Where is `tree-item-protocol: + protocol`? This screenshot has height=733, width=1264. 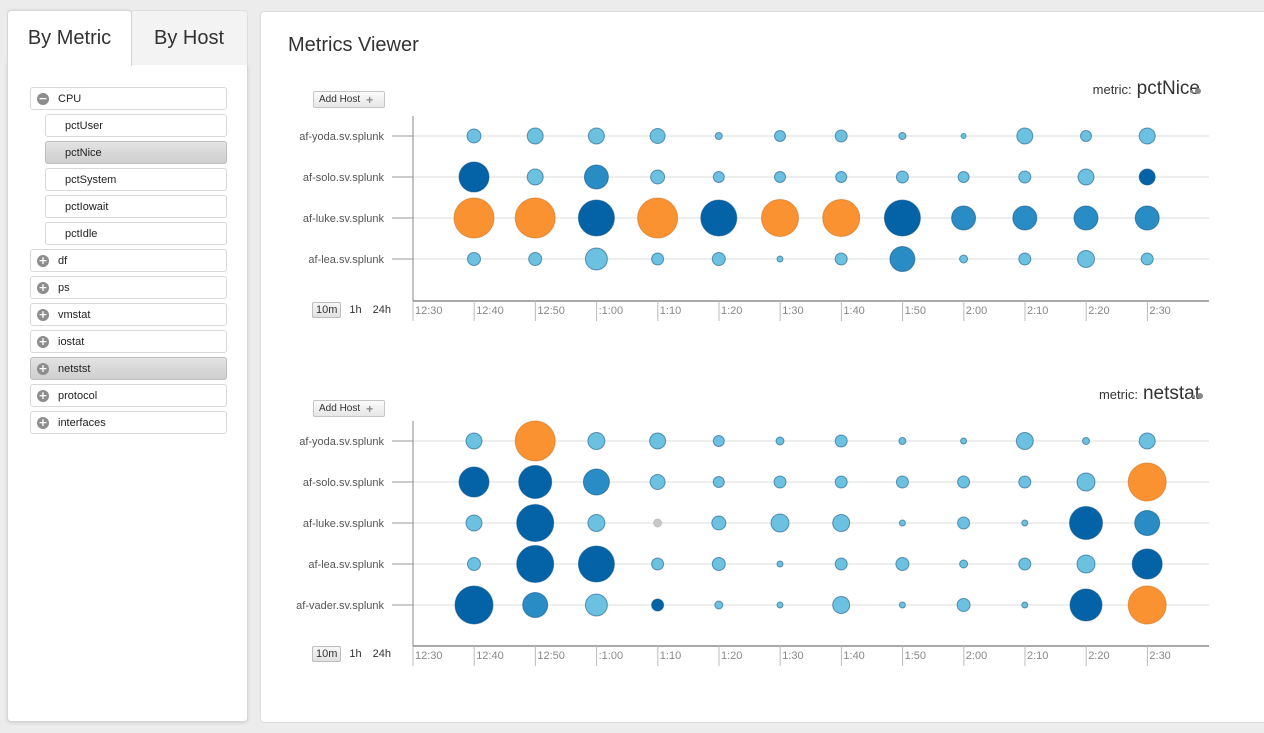
tree-item-protocol: + protocol is located at coordinates (128, 395).